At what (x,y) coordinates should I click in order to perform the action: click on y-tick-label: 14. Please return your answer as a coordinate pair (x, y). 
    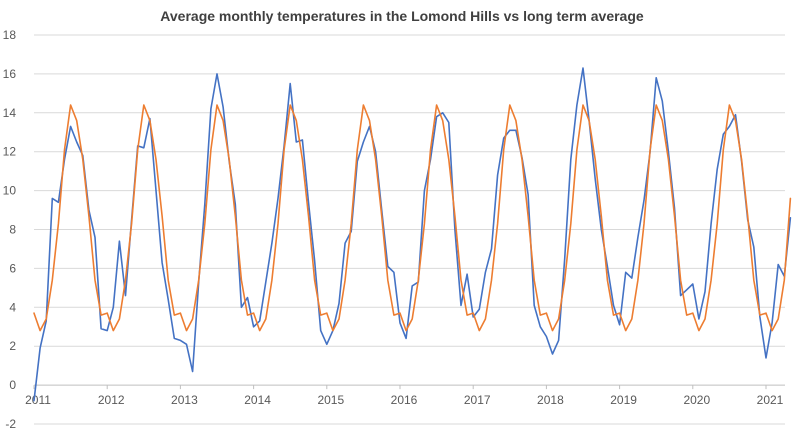
    Looking at the image, I should click on (10, 113).